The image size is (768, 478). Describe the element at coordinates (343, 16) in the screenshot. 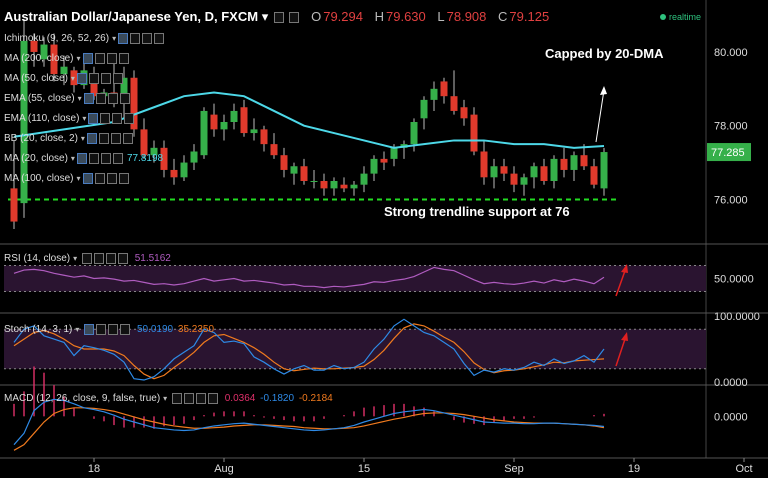

I see `ohlc-open-value: 79.294` at that location.